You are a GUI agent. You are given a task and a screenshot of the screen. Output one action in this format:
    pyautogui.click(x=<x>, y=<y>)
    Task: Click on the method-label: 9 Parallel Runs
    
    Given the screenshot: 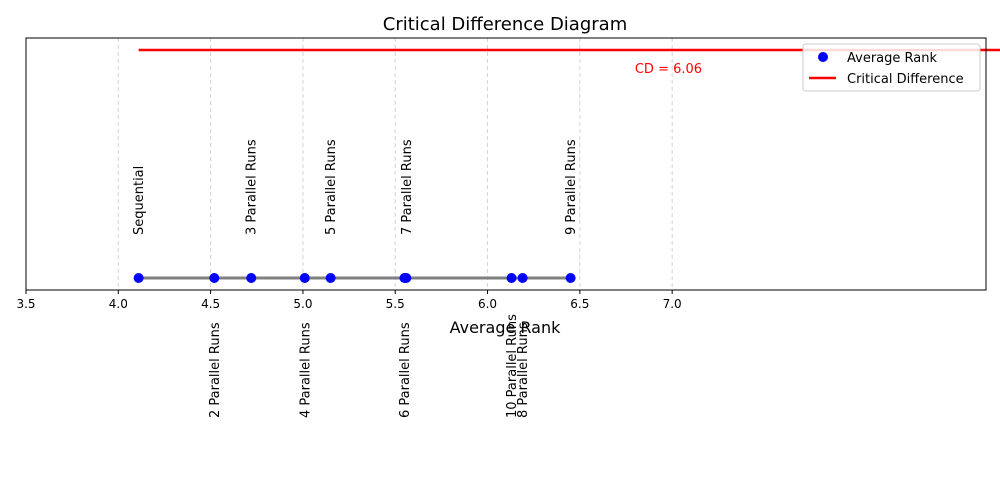 What is the action you would take?
    pyautogui.click(x=571, y=187)
    